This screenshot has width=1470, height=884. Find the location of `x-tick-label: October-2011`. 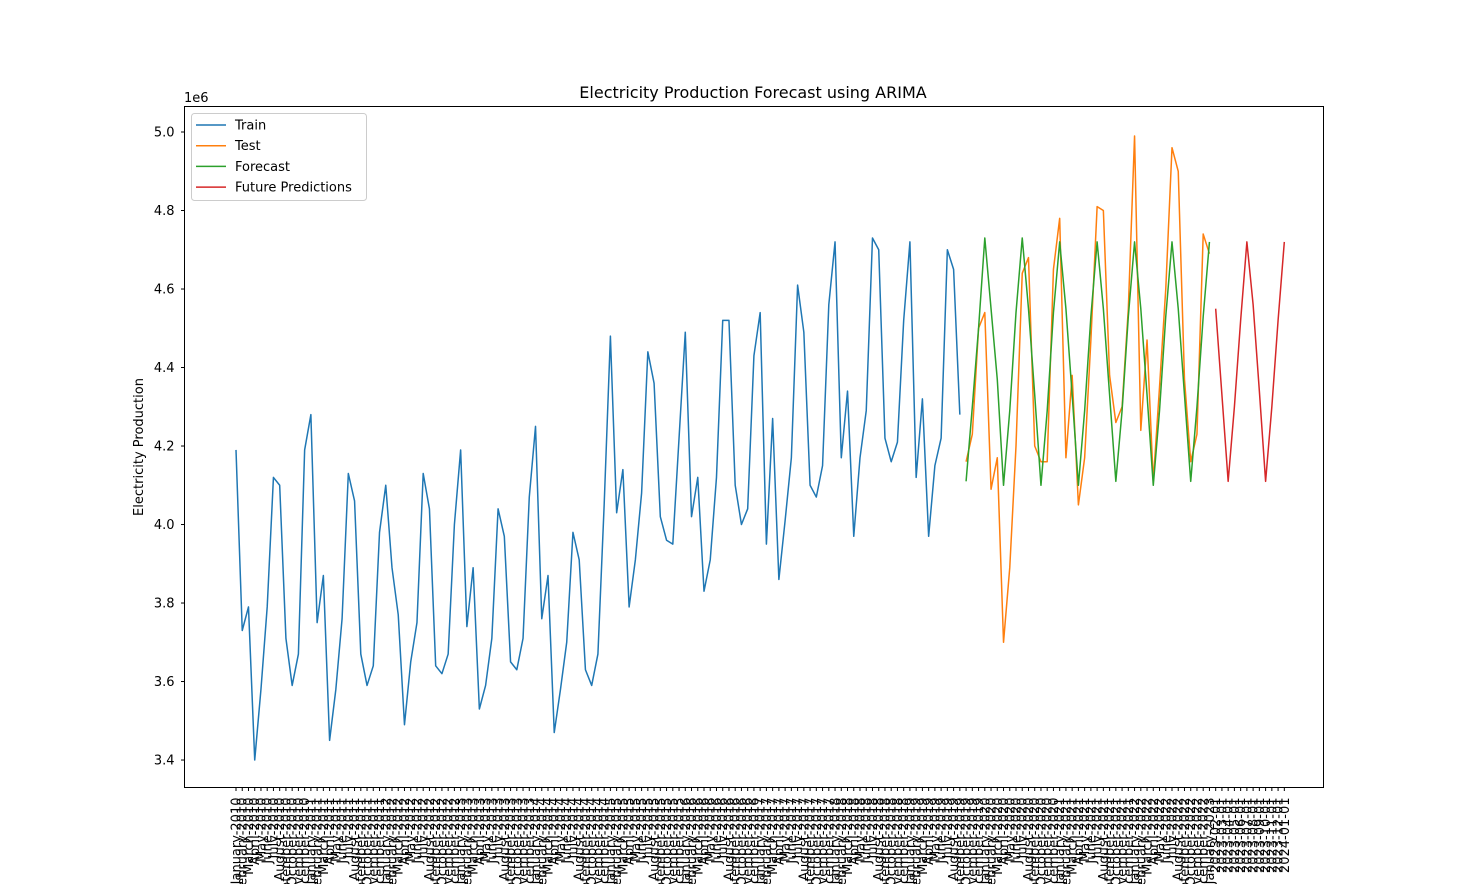

x-tick-label: October-2011 is located at coordinates (368, 841).